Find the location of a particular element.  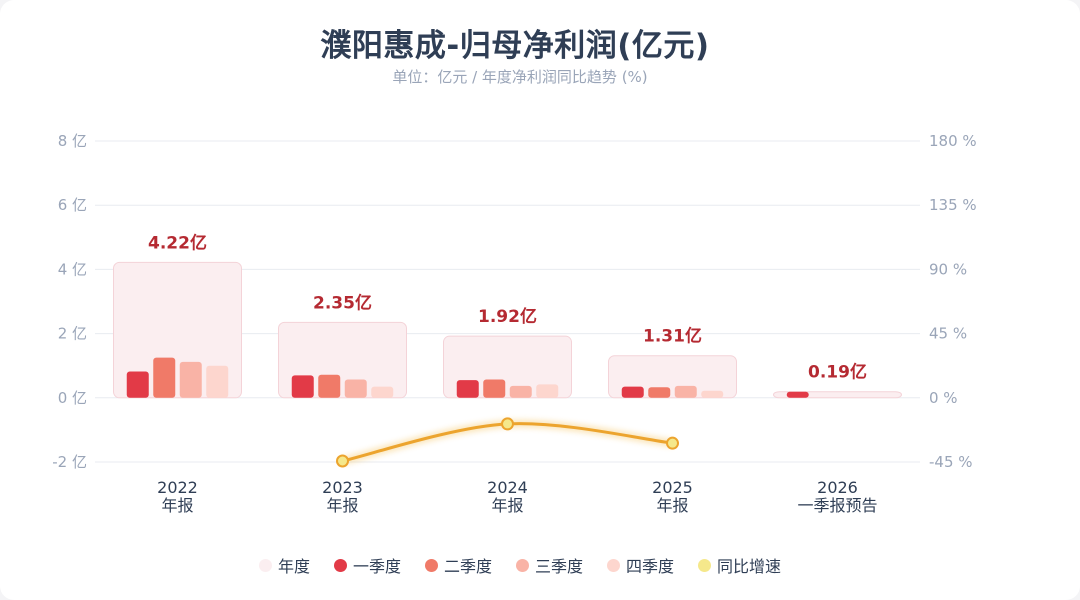

legend-label: 同比增速 is located at coordinates (749, 566).